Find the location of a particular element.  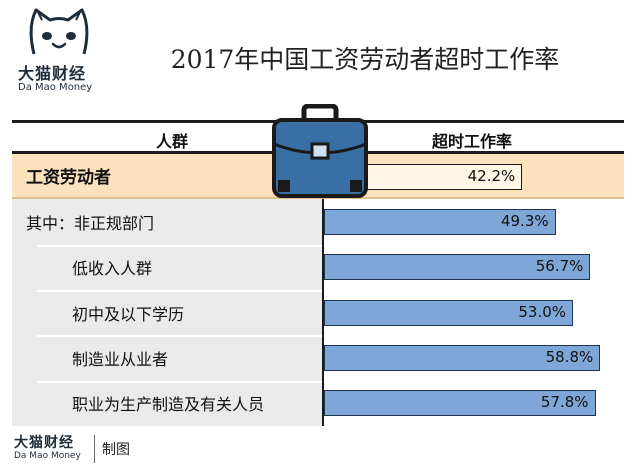

chart-row: 初中及以下学历 is located at coordinates (318, 312).